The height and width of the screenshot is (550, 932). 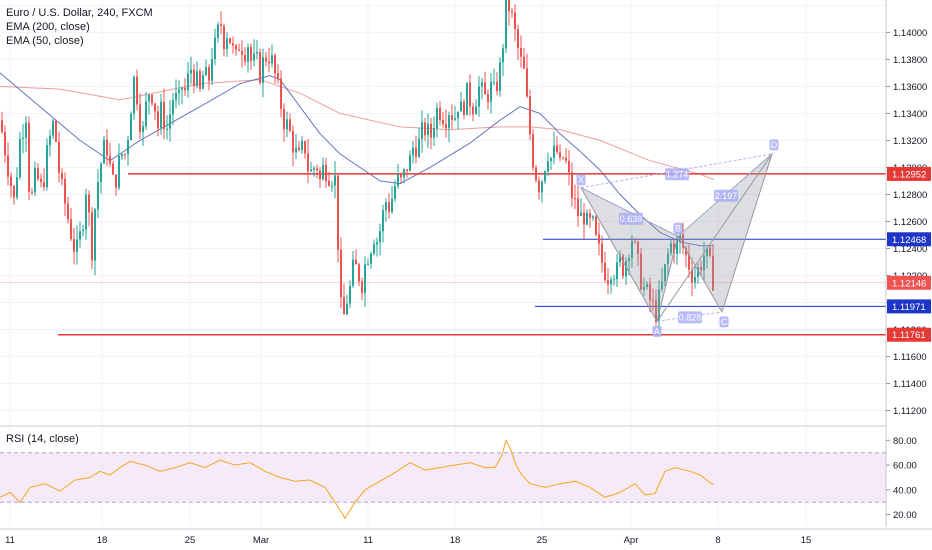 I want to click on pattern-point-d: D, so click(x=774, y=145).